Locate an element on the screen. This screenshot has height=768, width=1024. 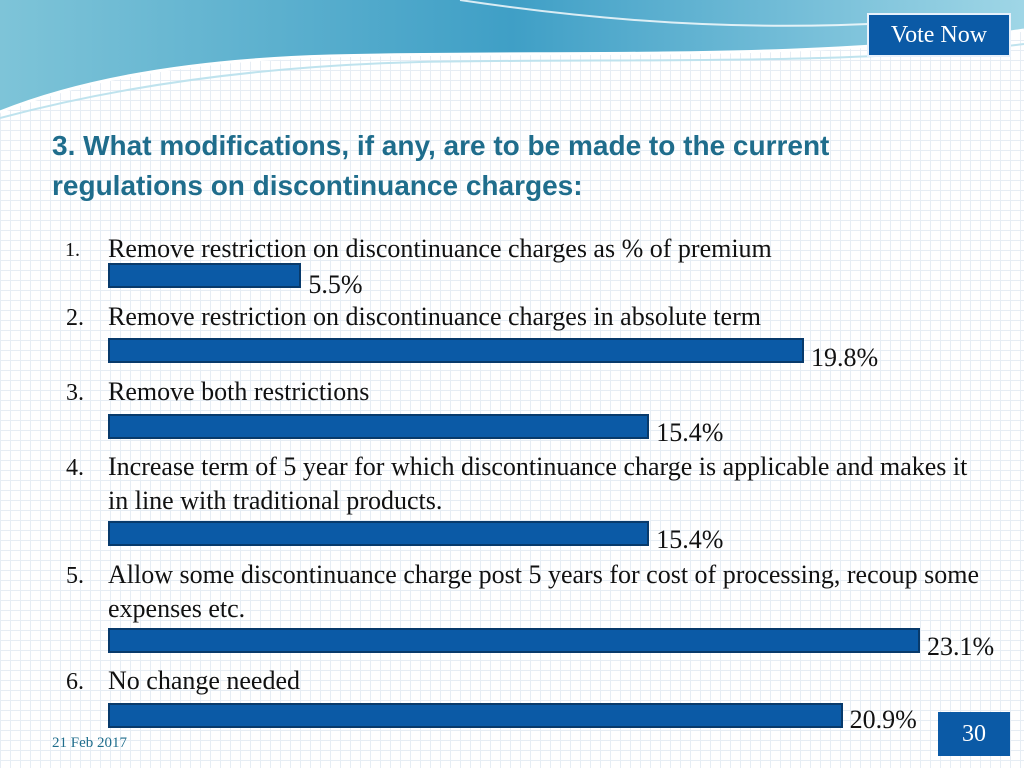
option-number: 5. is located at coordinates (75, 576).